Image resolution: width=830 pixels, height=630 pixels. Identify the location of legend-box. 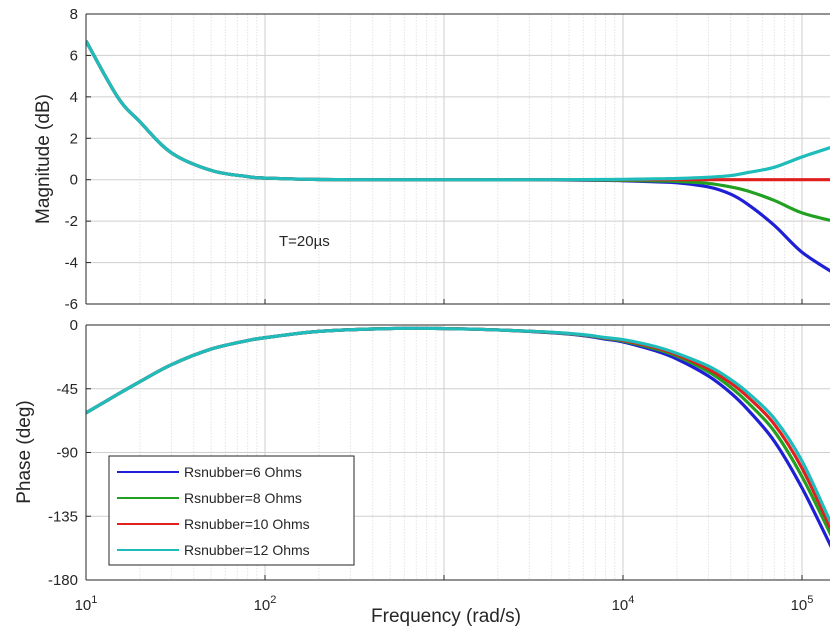
(231, 510).